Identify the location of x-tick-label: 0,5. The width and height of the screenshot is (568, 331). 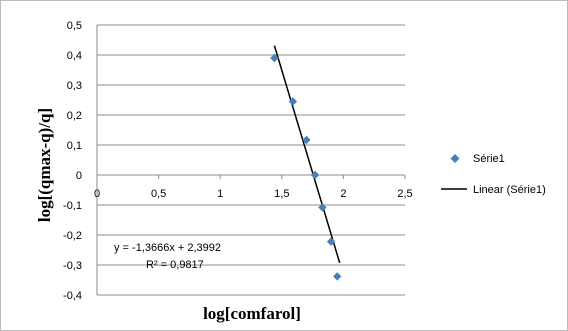
(158, 194).